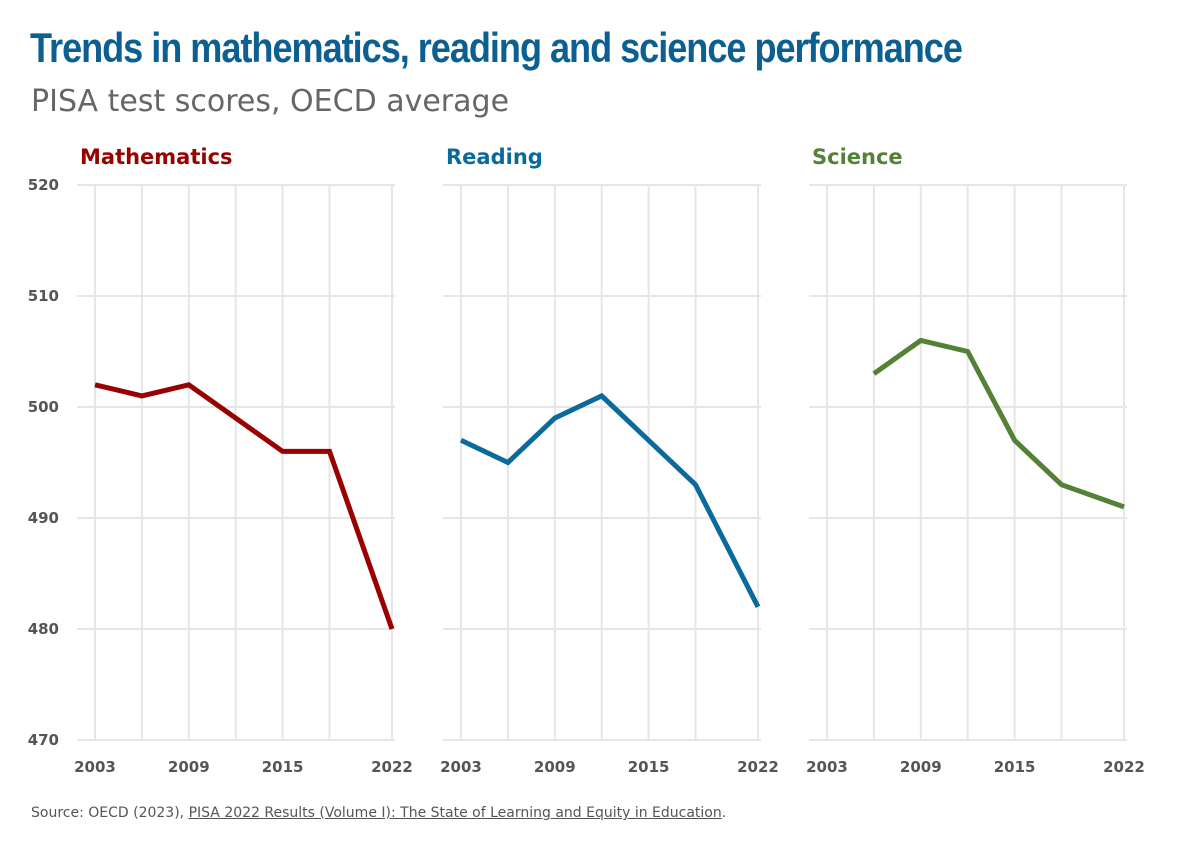 Image resolution: width=1200 pixels, height=844 pixels. What do you see at coordinates (610, 500) in the screenshot?
I see `series-line-reading` at bounding box center [610, 500].